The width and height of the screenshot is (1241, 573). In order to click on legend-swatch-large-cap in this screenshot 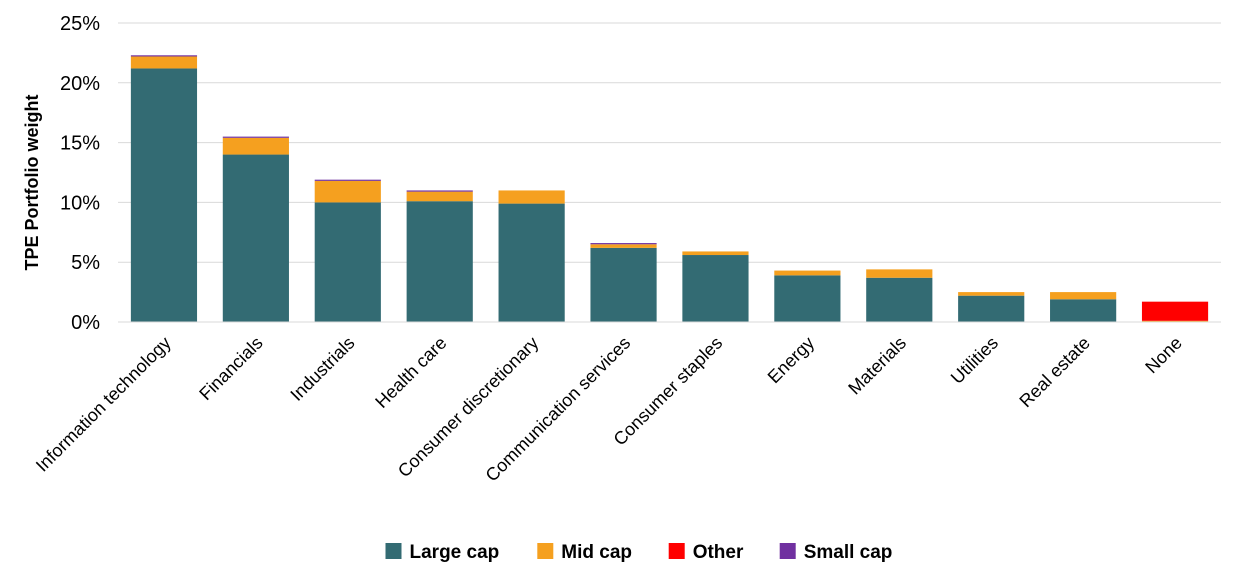, I will do `click(393, 551)`.